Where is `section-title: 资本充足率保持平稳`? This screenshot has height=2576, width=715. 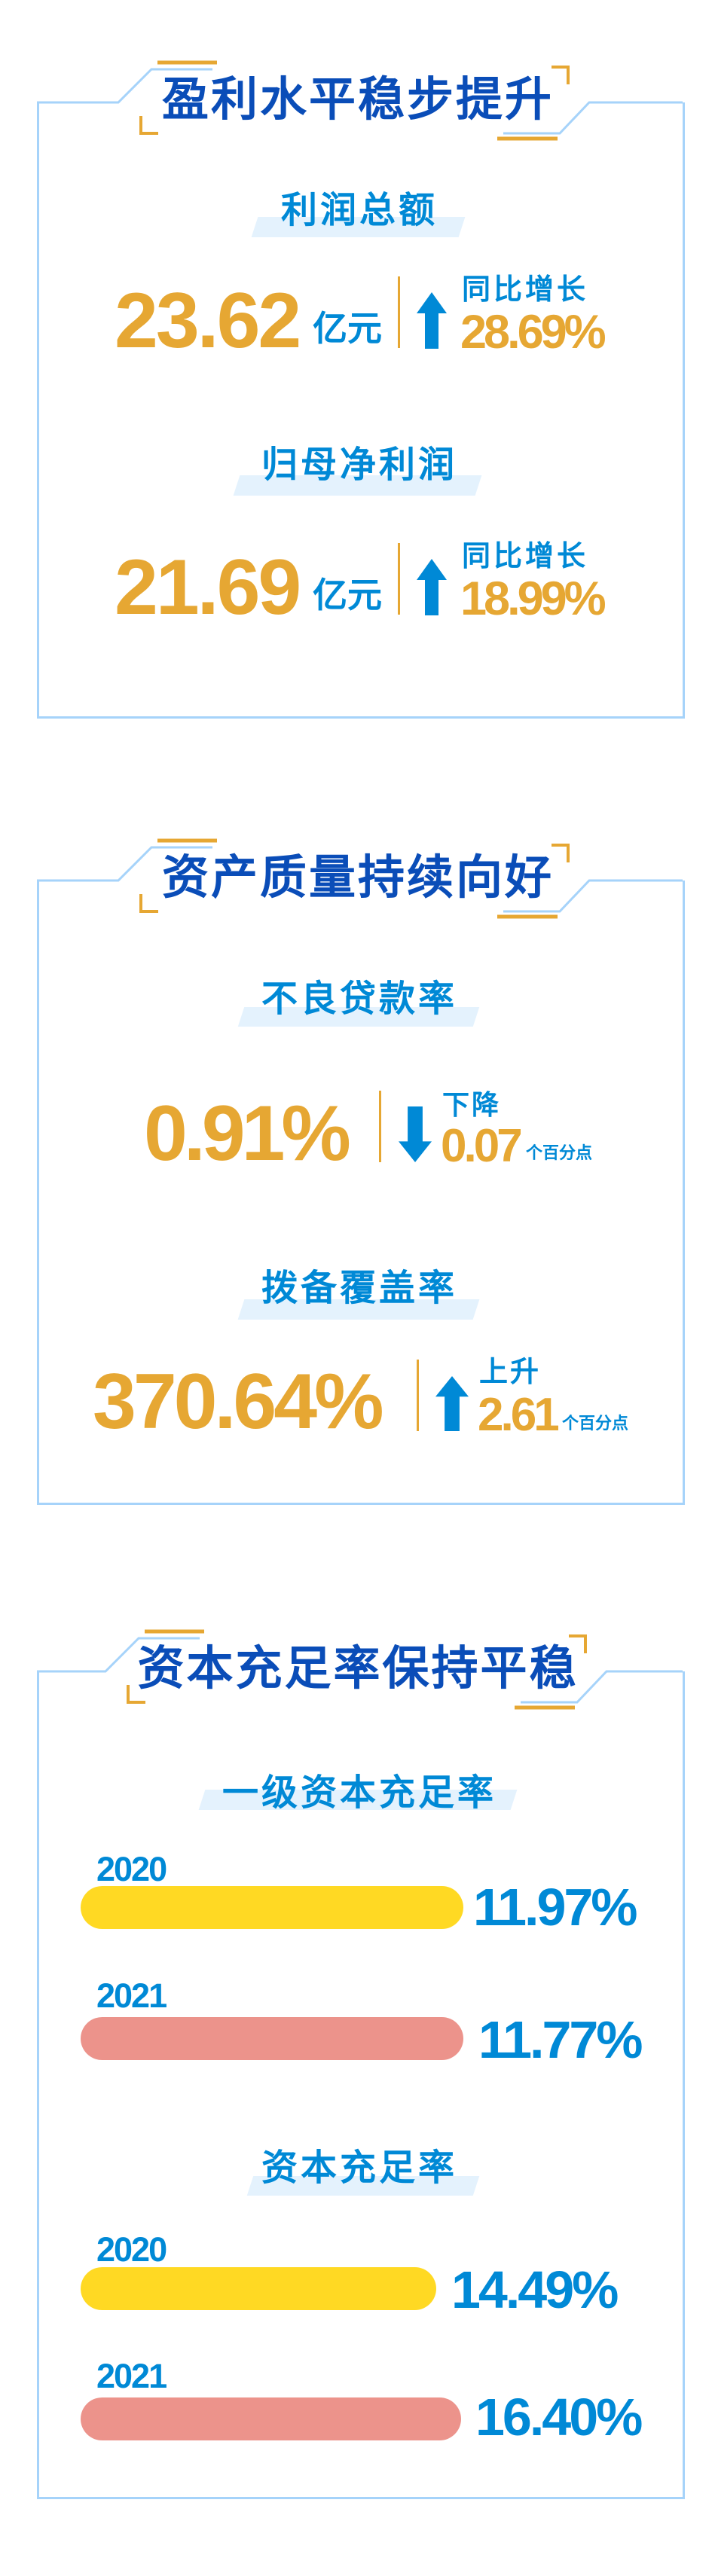
section-title: 资本充足率保持平稳 is located at coordinates (358, 1669).